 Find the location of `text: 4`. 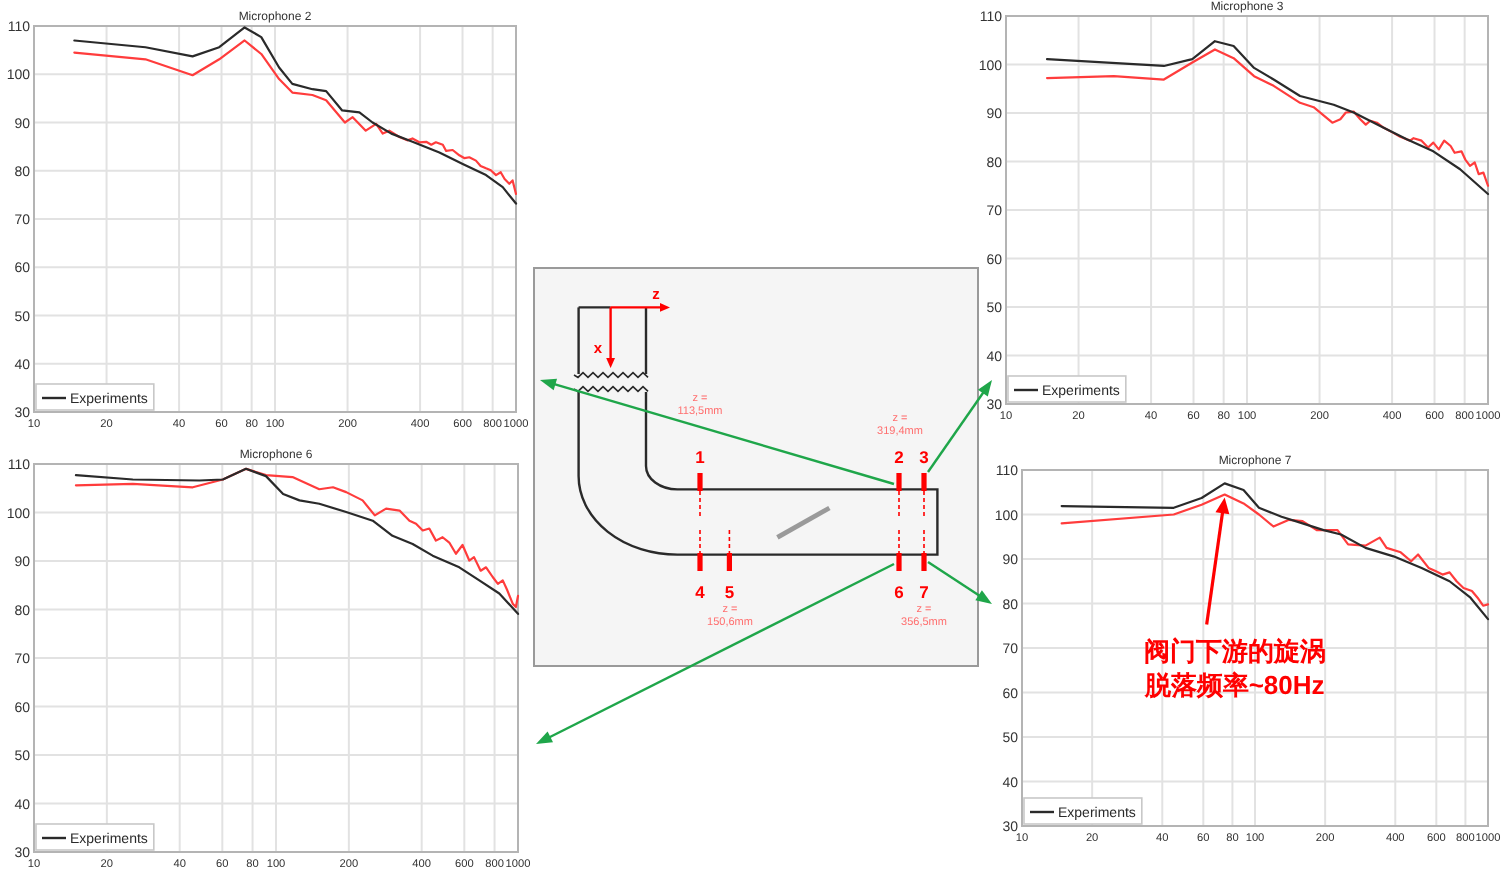

text: 4 is located at coordinates (700, 592).